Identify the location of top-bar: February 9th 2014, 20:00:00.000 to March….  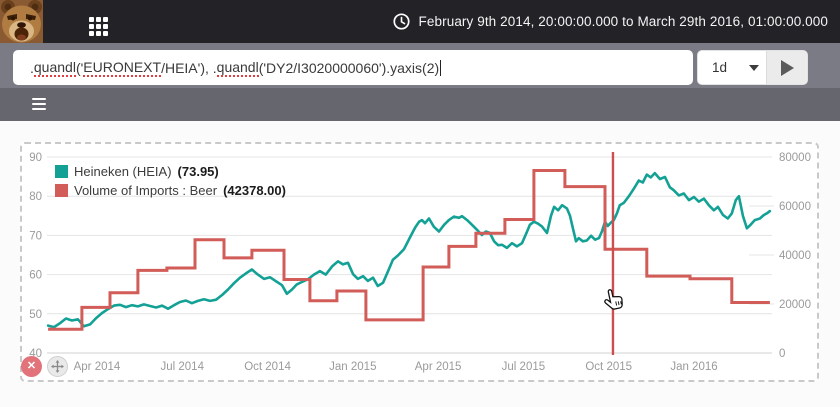
(420, 21).